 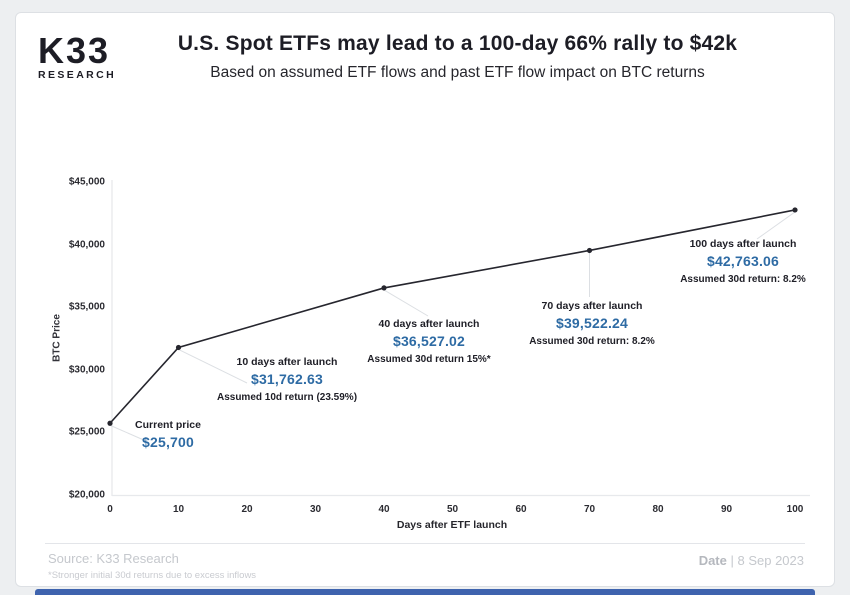 I want to click on y-tick-label: $25,000, so click(x=86, y=432).